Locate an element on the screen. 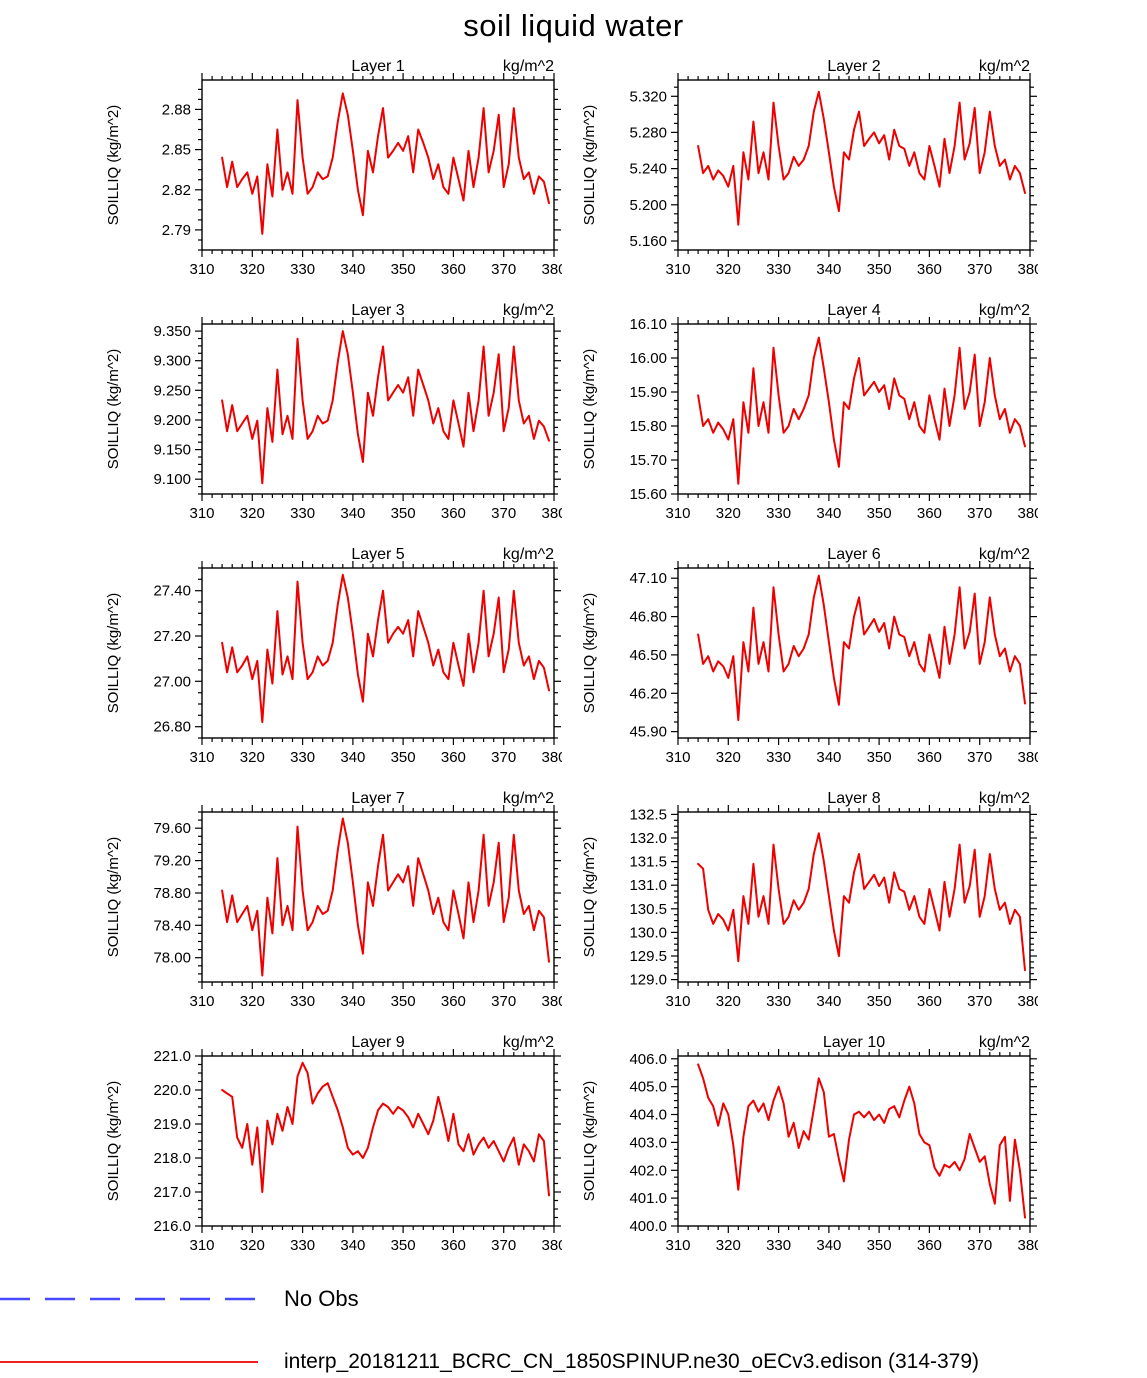 This screenshot has width=1147, height=1378. y-tick-label: 131.5 is located at coordinates (648, 862).